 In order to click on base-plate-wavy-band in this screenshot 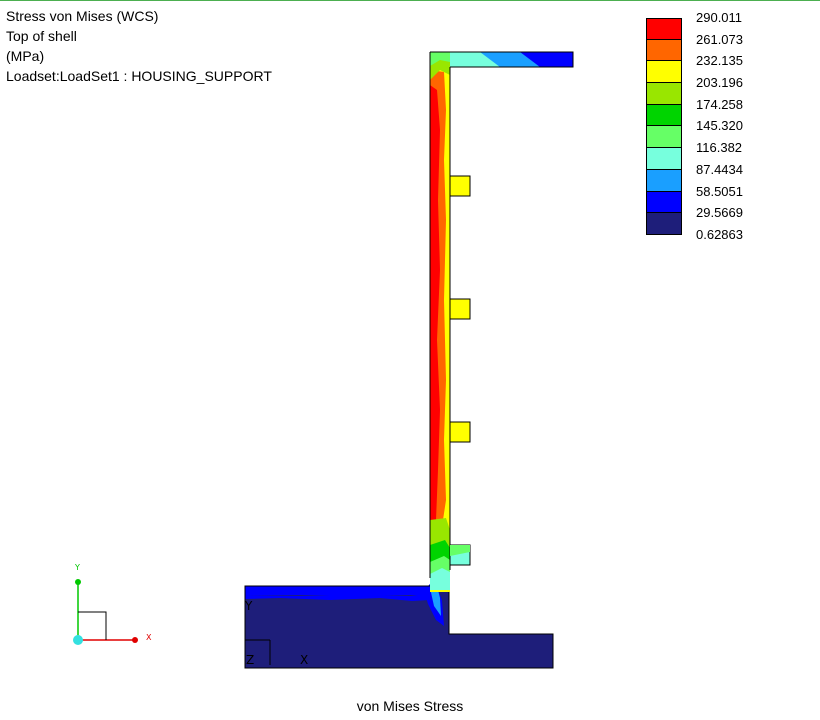, I will do `click(337, 597)`.